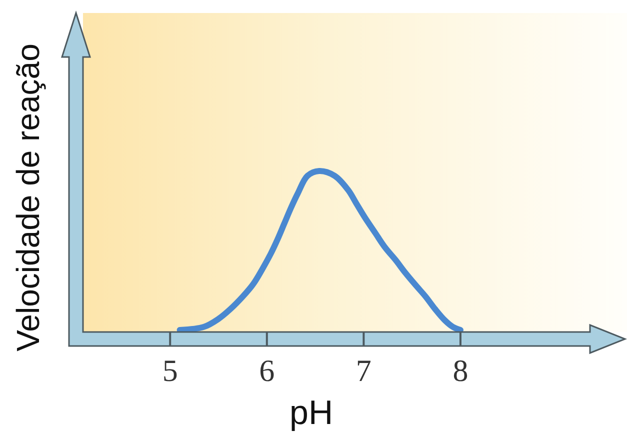 This screenshot has height=432, width=627. I want to click on y-axis-title: Velocidade de reação, so click(28, 198).